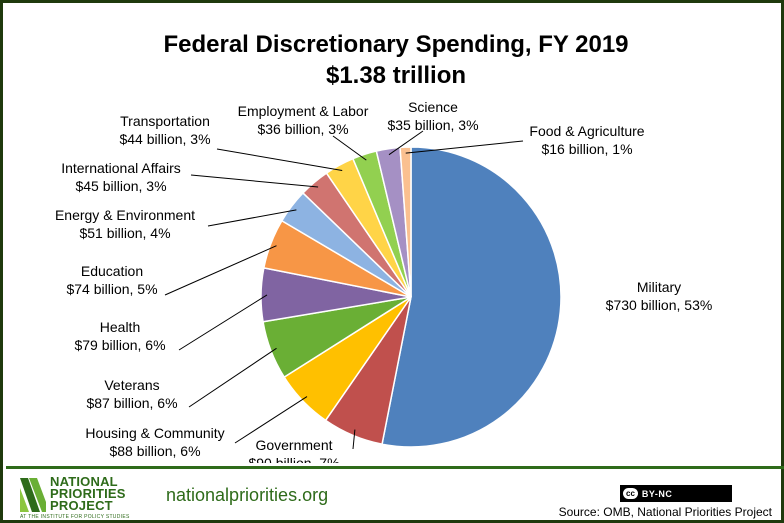 Image resolution: width=784 pixels, height=523 pixels. What do you see at coordinates (293, 459) in the screenshot?
I see `slice-label-value: $90 billion, 7%` at bounding box center [293, 459].